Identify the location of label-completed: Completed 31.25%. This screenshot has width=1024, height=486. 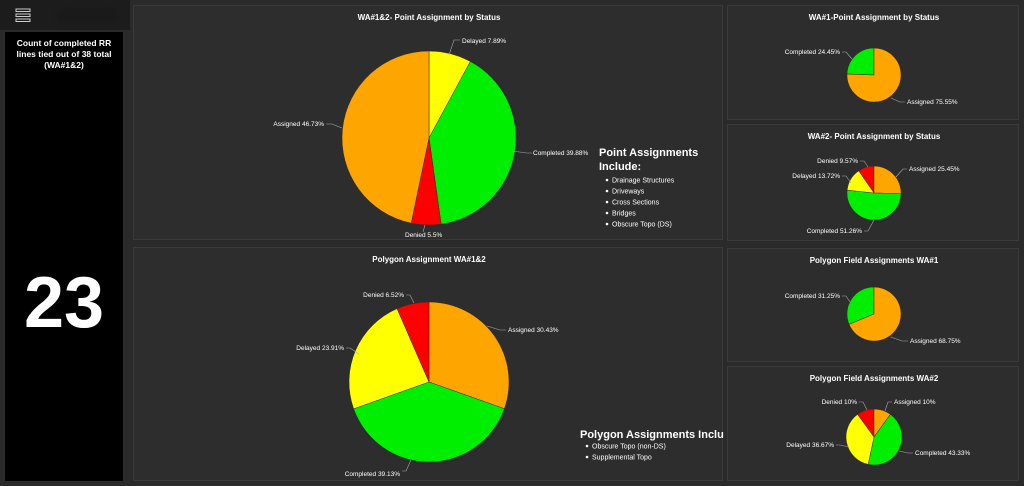
(813, 296).